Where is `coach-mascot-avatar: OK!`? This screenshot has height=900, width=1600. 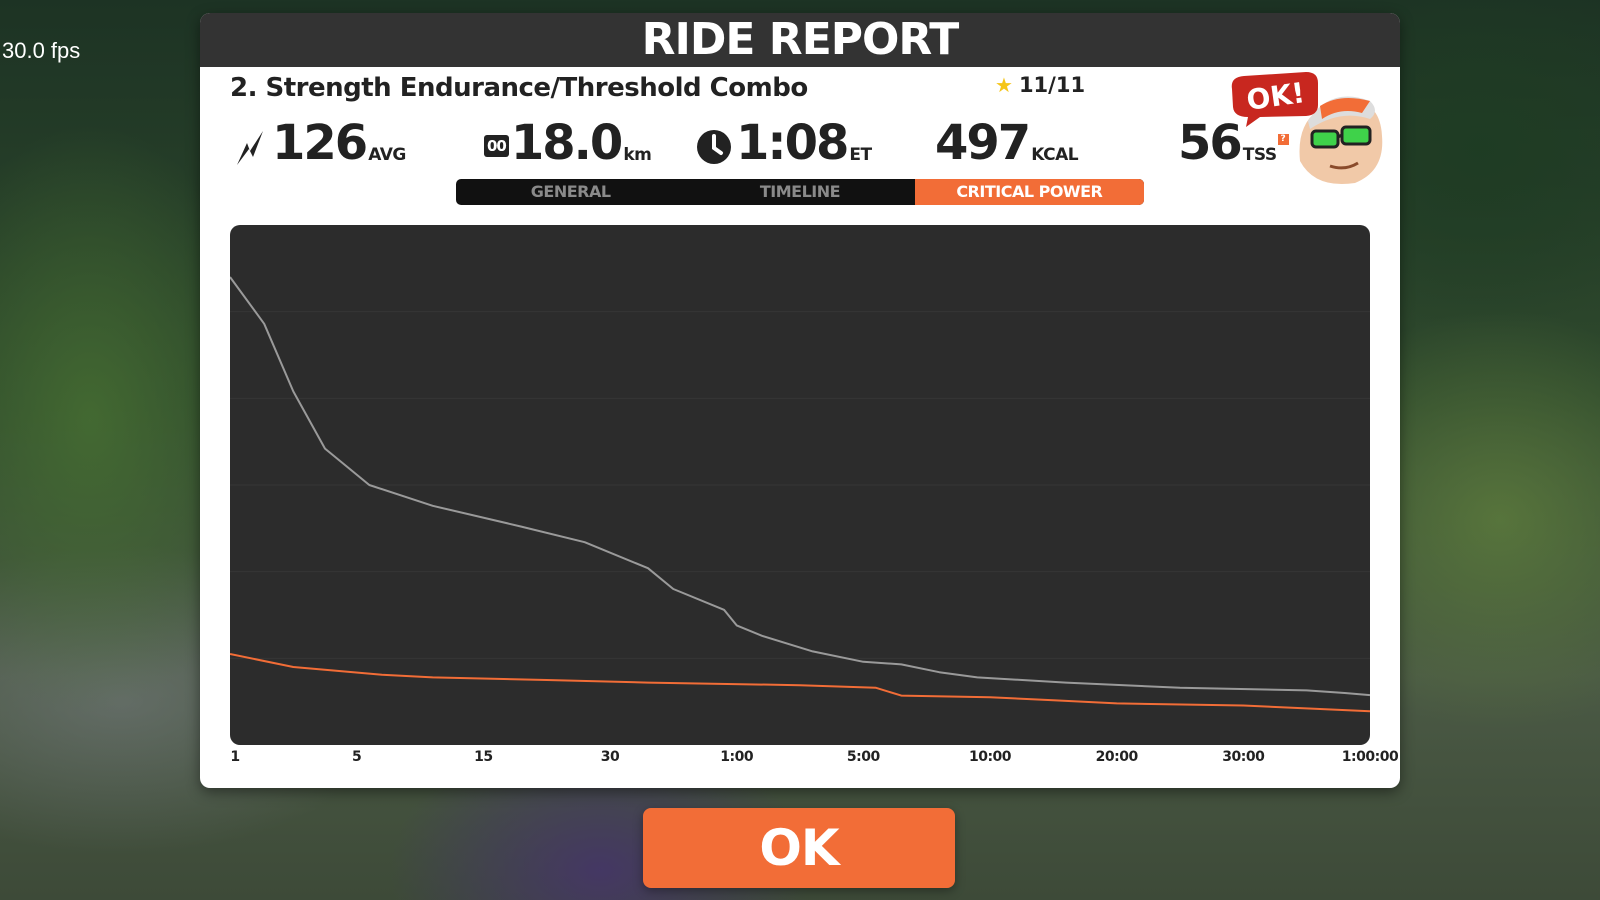
coach-mascot-avatar: OK! is located at coordinates (1307, 128).